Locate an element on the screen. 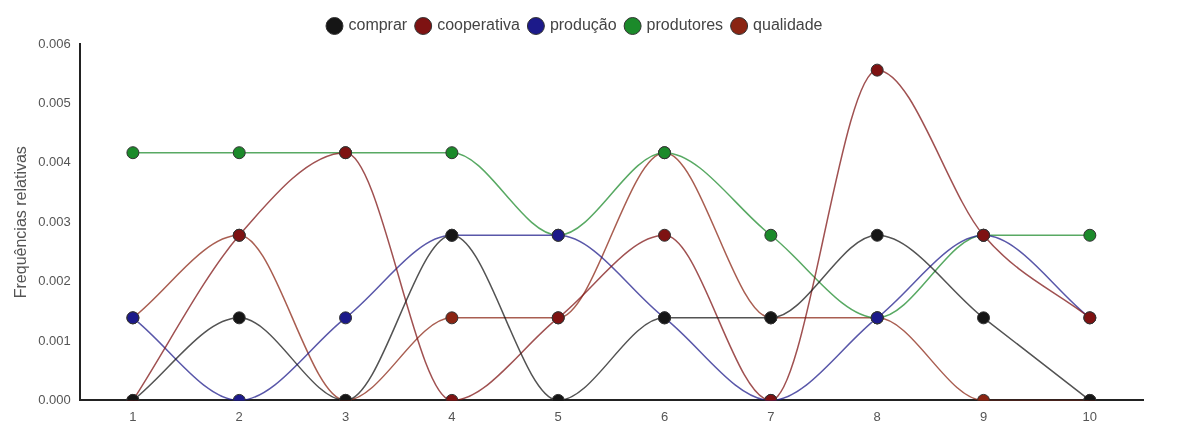 The height and width of the screenshot is (437, 1185). legend-label: produção is located at coordinates (583, 25).